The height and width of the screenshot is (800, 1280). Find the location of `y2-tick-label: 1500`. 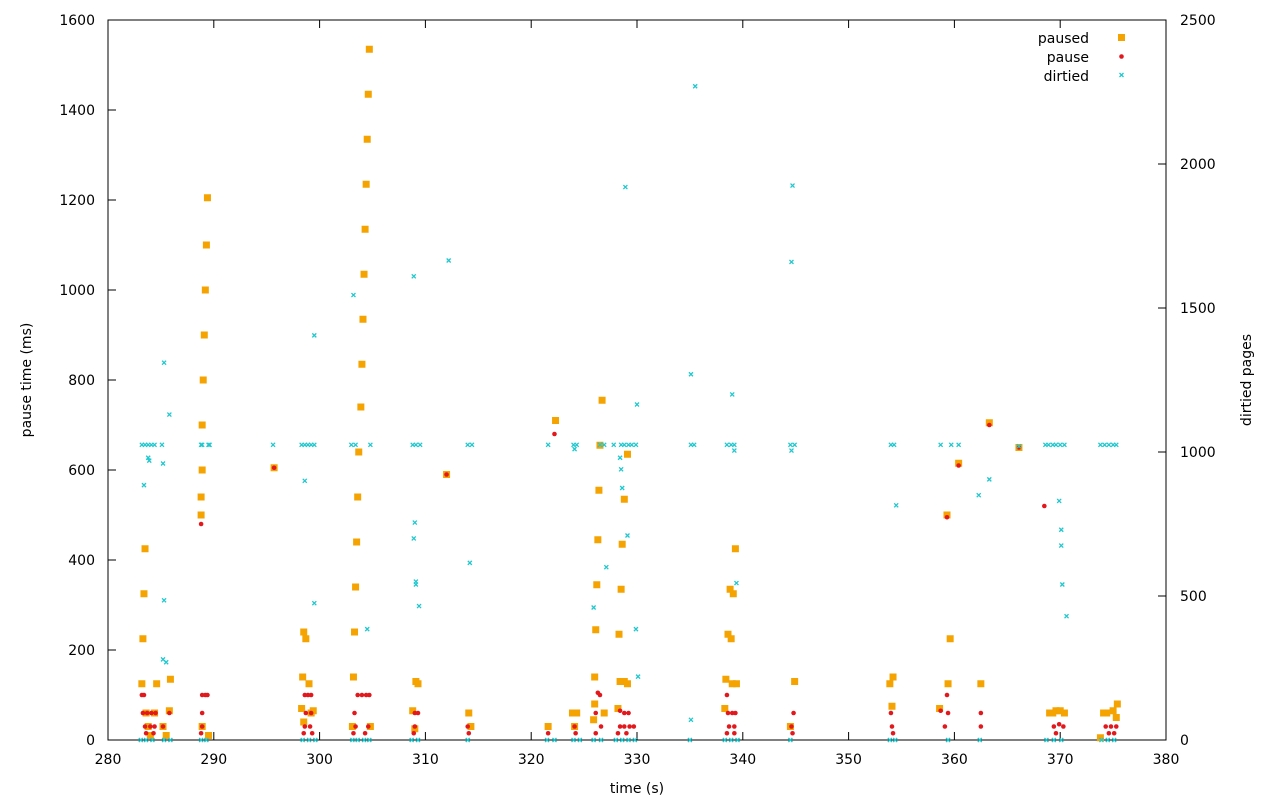

y2-tick-label: 1500 is located at coordinates (1198, 309).